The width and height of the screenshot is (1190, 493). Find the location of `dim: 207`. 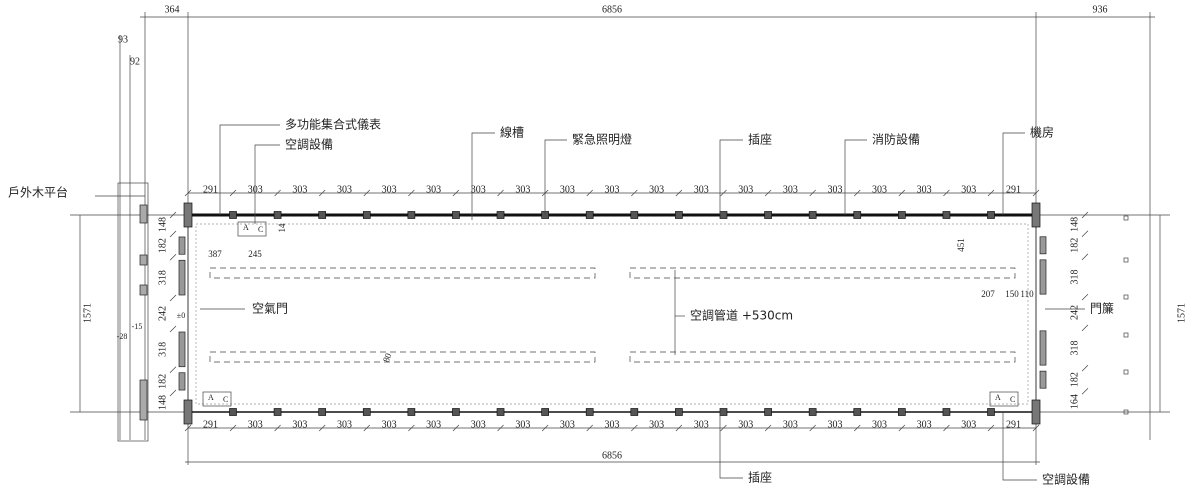

dim: 207 is located at coordinates (988, 294).